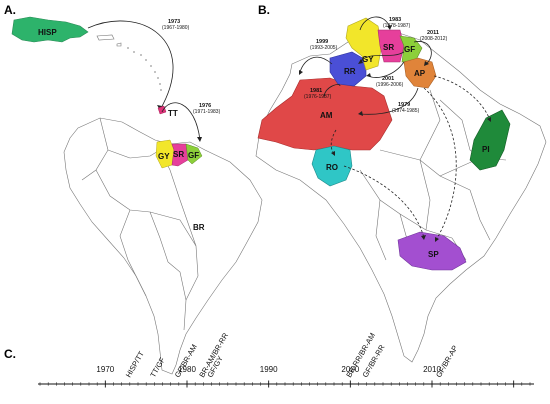 This screenshot has width=550, height=404. Describe the element at coordinates (390, 85) in the screenshot. I see `arrow-b4-range: (1996-2006)` at that location.